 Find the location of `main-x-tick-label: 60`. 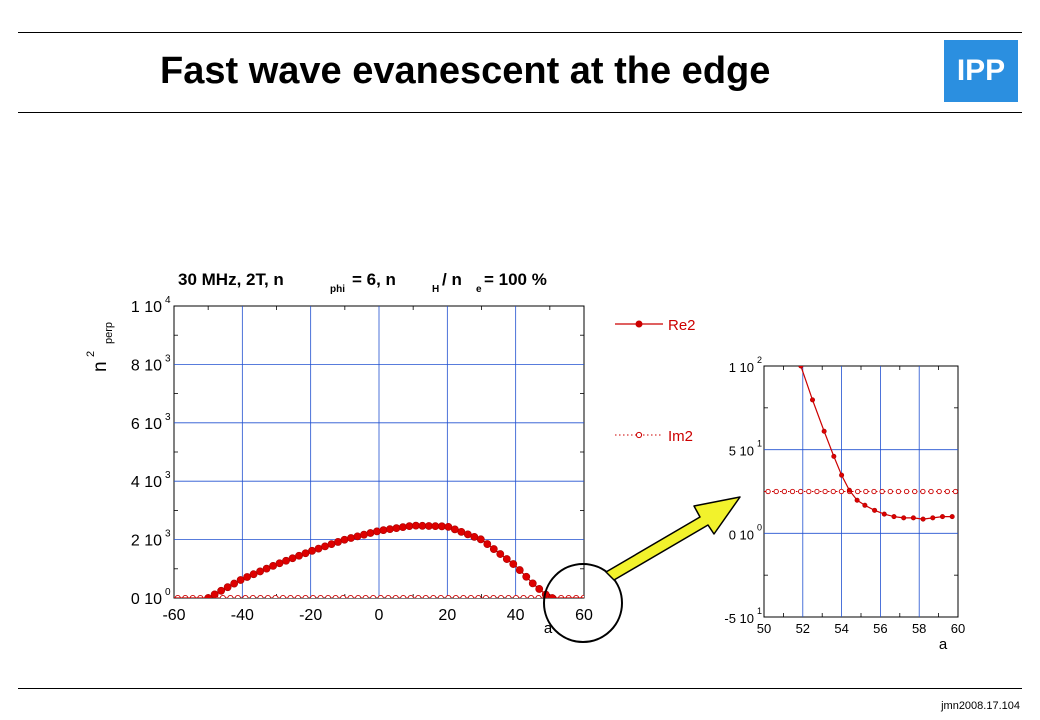

main-x-tick-label: 60 is located at coordinates (584, 615).